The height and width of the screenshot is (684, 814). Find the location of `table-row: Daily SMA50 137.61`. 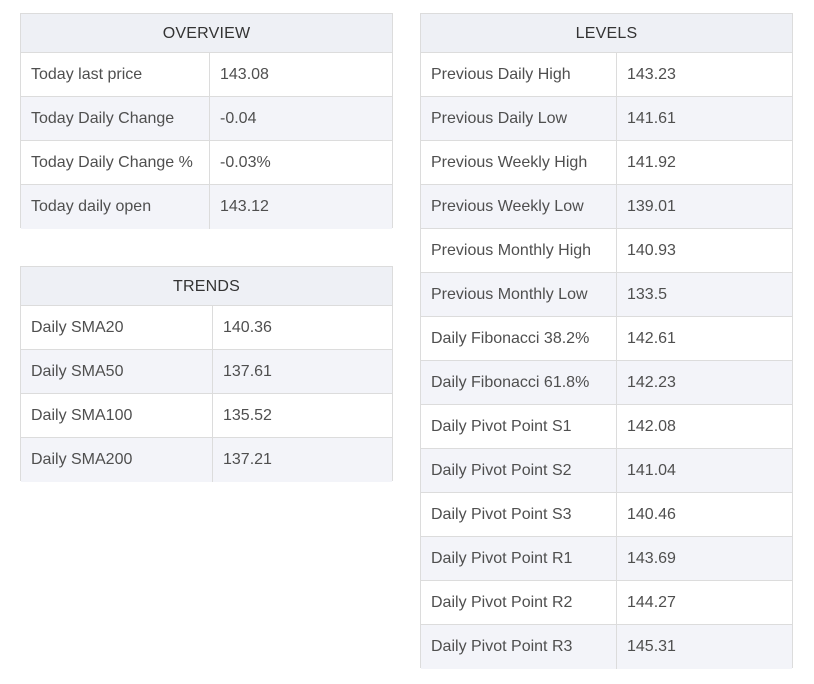

table-row: Daily SMA50 137.61 is located at coordinates (206, 372).